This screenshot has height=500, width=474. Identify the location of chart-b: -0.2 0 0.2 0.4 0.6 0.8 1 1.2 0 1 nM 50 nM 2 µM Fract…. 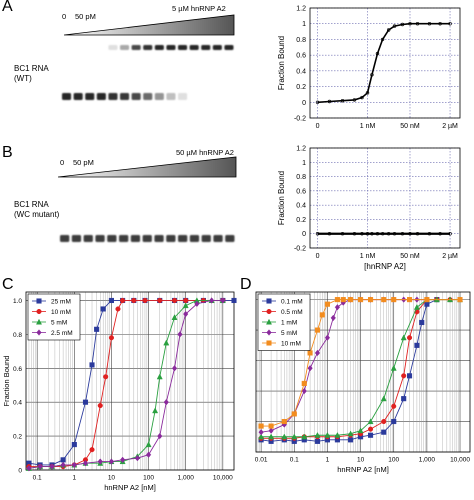
(369, 208).